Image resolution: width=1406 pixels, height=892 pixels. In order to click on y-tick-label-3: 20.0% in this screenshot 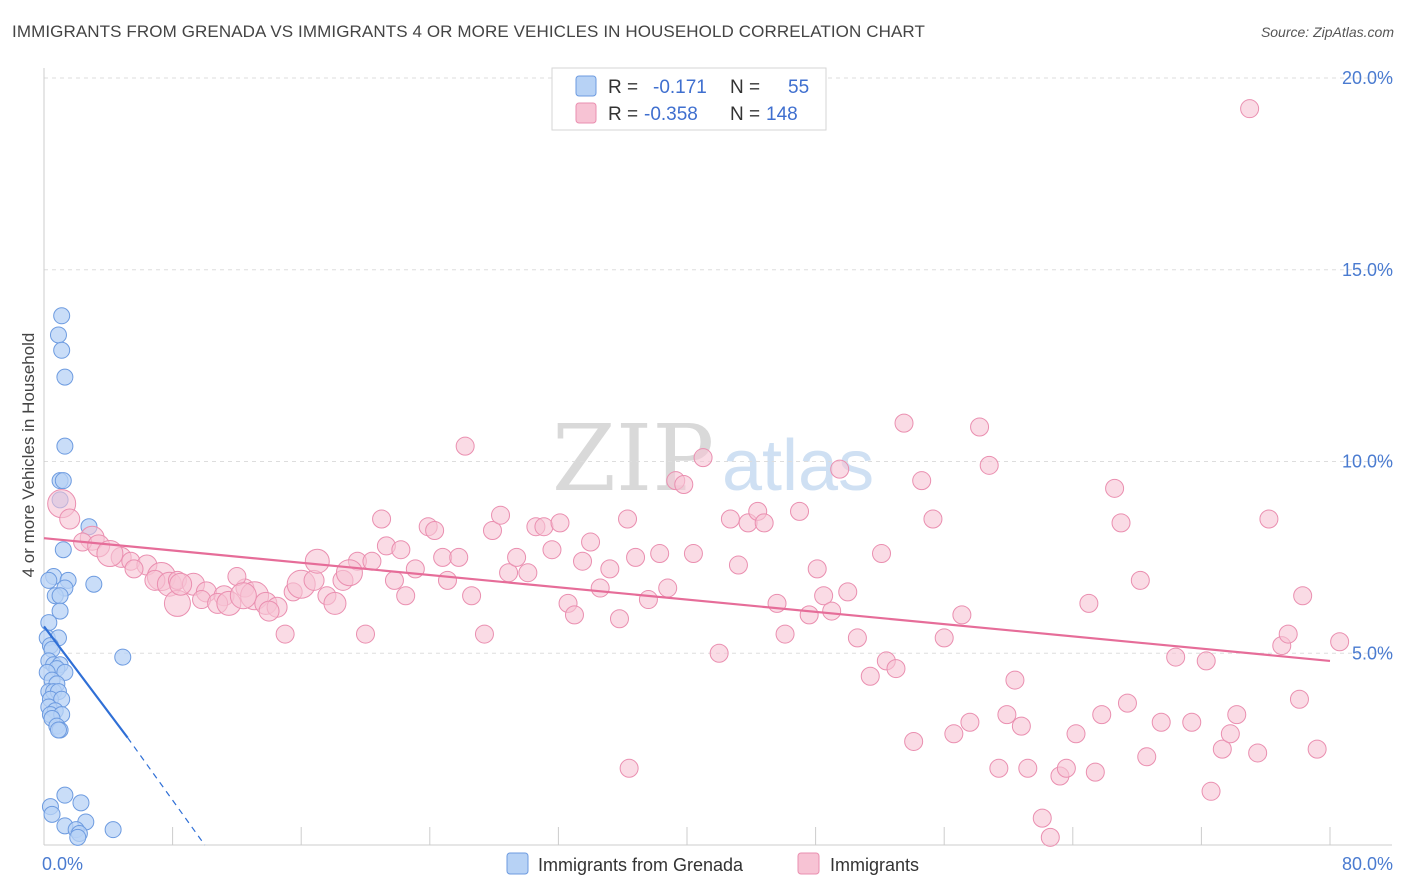, I will do `click(1367, 78)`.